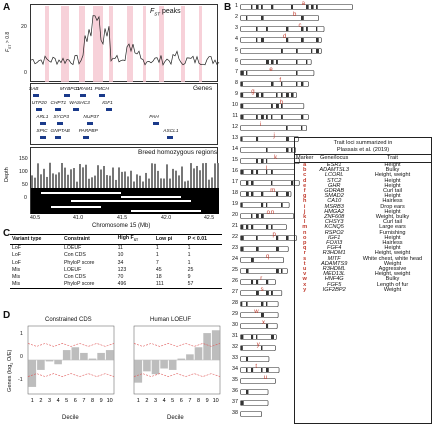 This screenshot has height=426, width=440. I want to click on chromosome-marker: t, so click(256, 367).